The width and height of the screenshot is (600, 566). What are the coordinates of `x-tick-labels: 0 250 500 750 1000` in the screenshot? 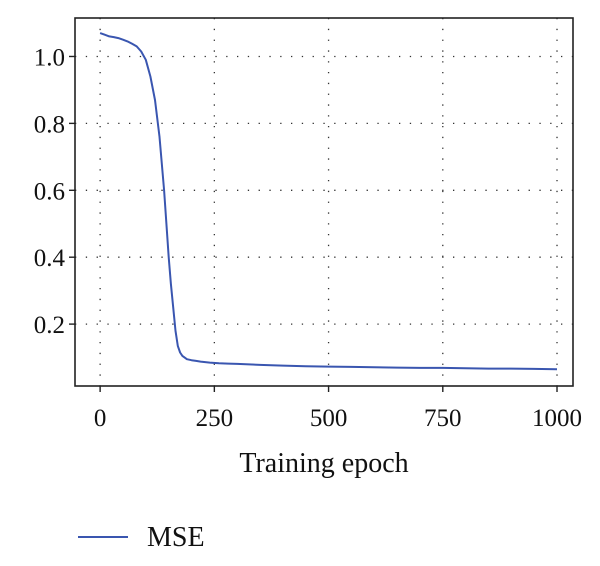 It's located at (338, 418).